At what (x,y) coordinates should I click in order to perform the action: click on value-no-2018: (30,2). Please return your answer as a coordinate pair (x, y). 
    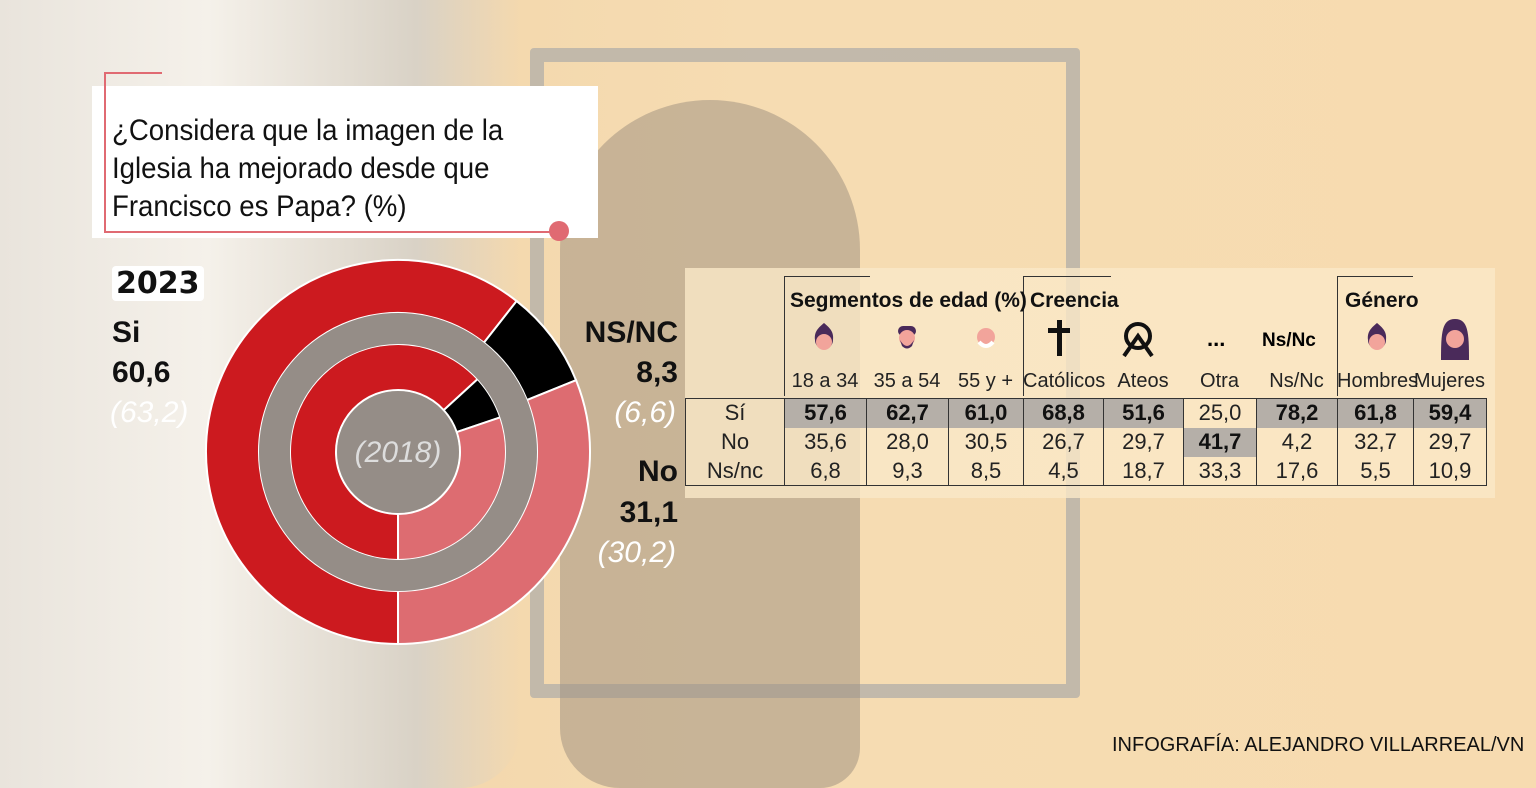
    Looking at the image, I should click on (636, 552).